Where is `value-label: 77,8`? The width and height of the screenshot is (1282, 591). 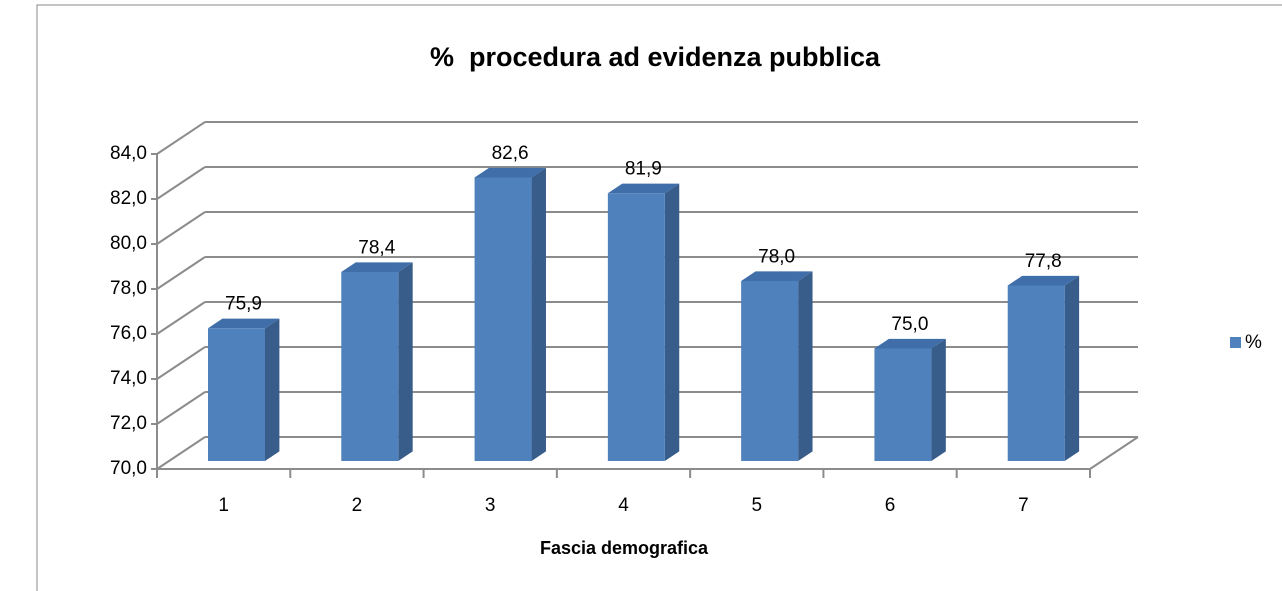 value-label: 77,8 is located at coordinates (1043, 261).